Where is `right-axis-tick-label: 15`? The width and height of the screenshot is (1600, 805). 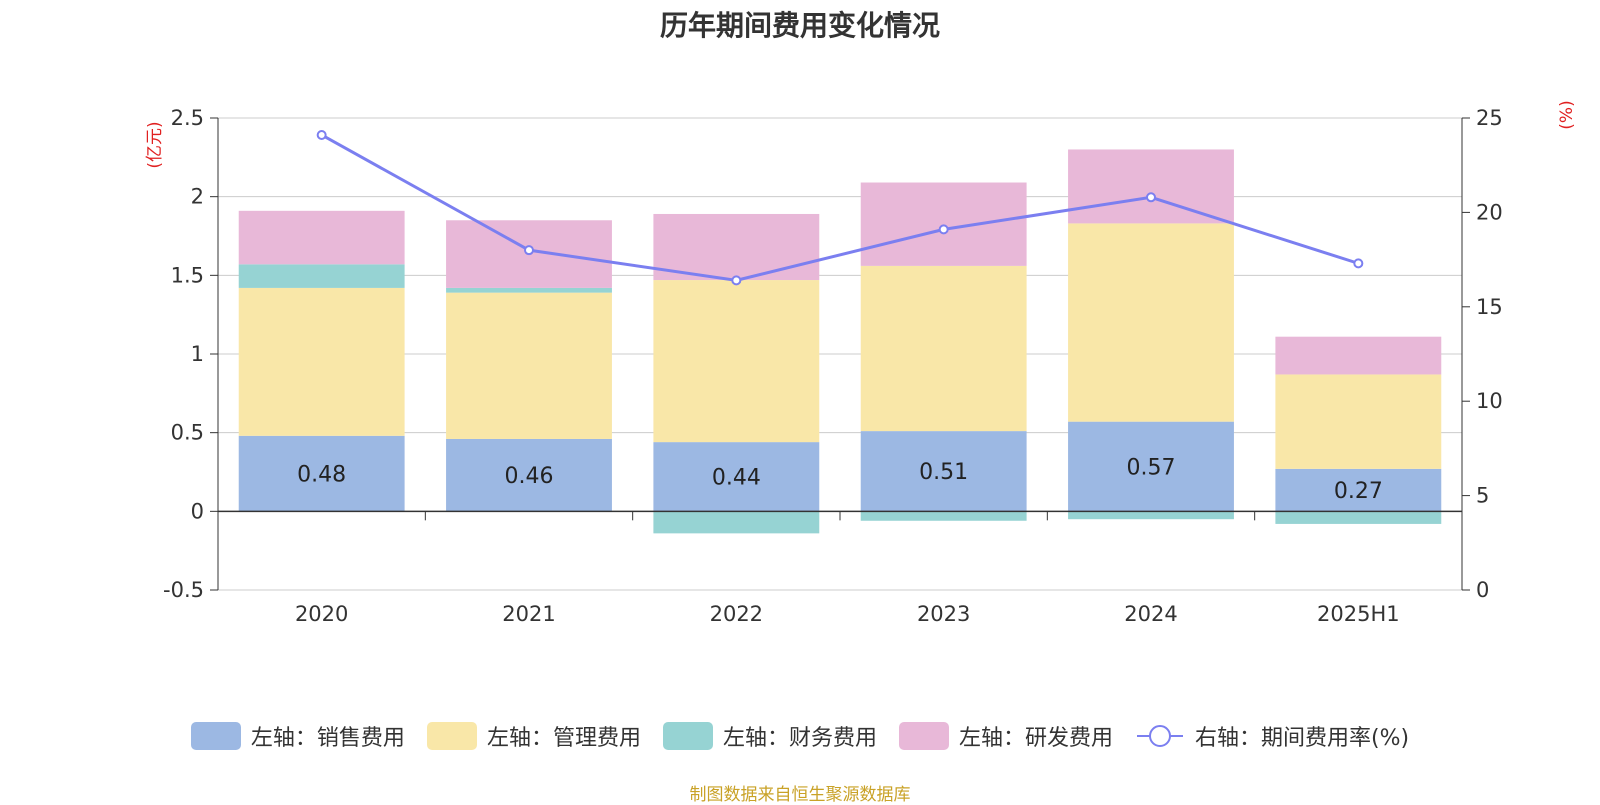
right-axis-tick-label: 15 is located at coordinates (1489, 307).